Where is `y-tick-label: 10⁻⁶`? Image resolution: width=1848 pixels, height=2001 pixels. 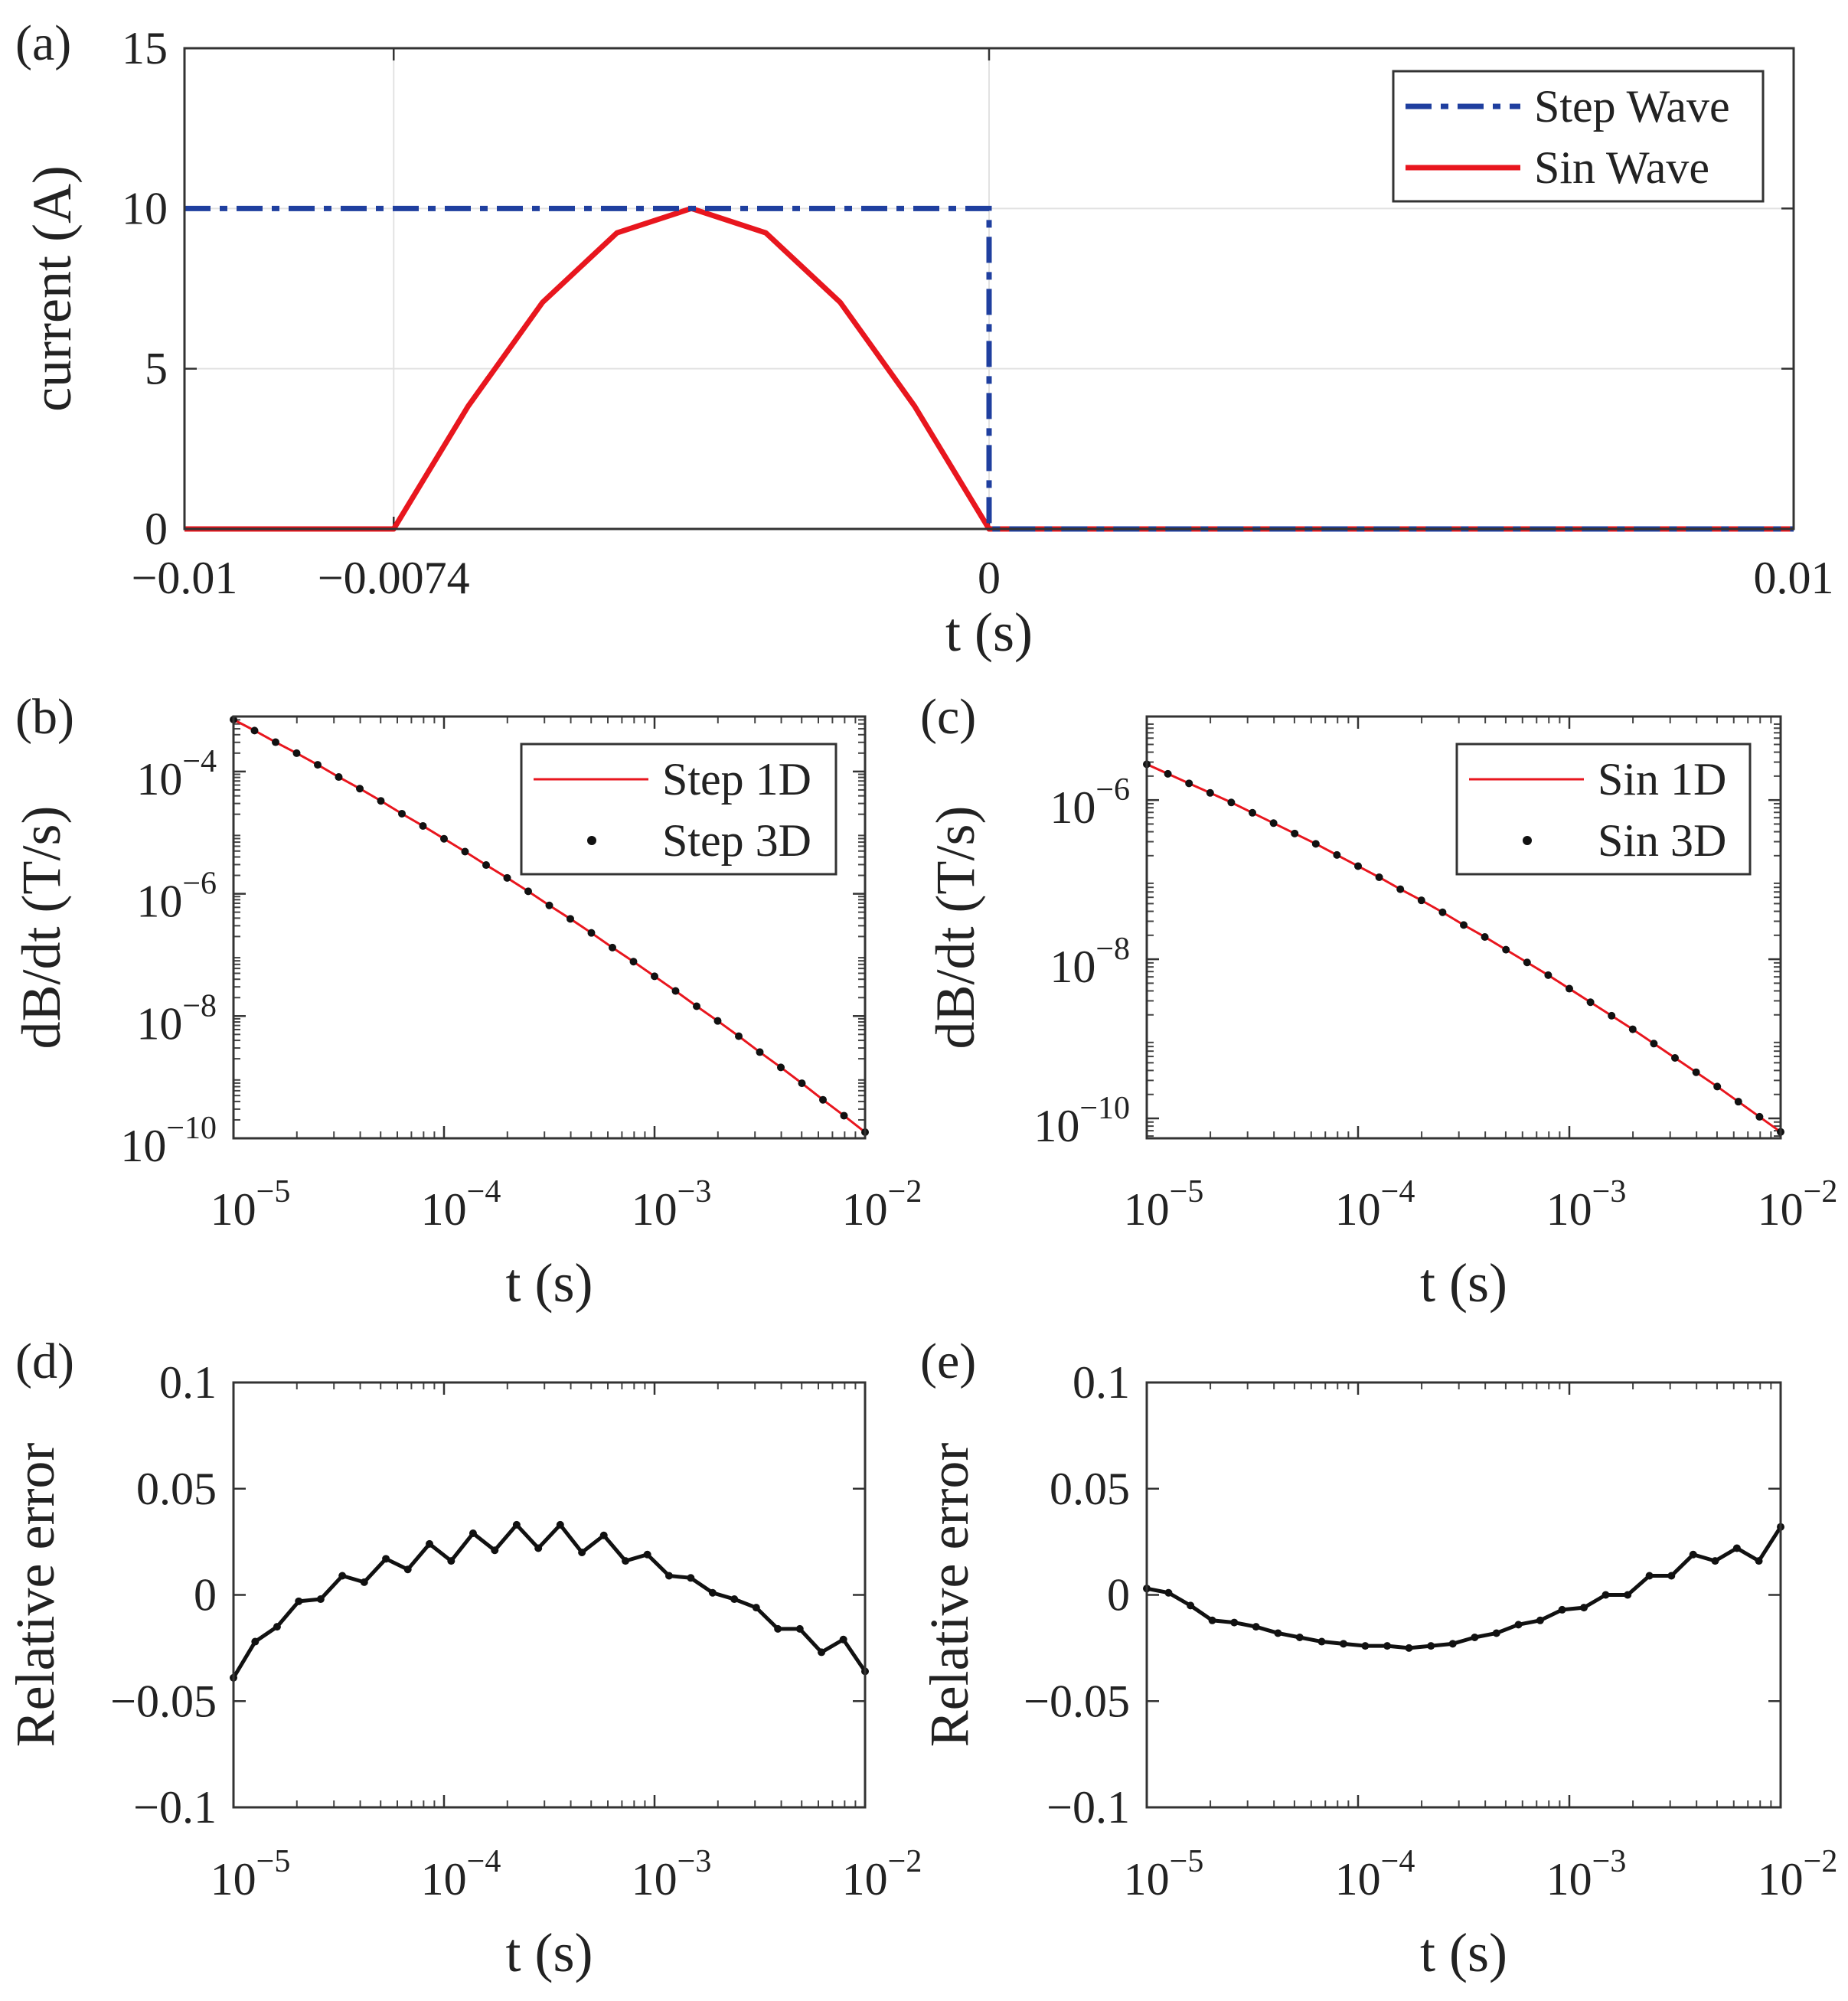
y-tick-label: 10⁻⁶ is located at coordinates (176, 897).